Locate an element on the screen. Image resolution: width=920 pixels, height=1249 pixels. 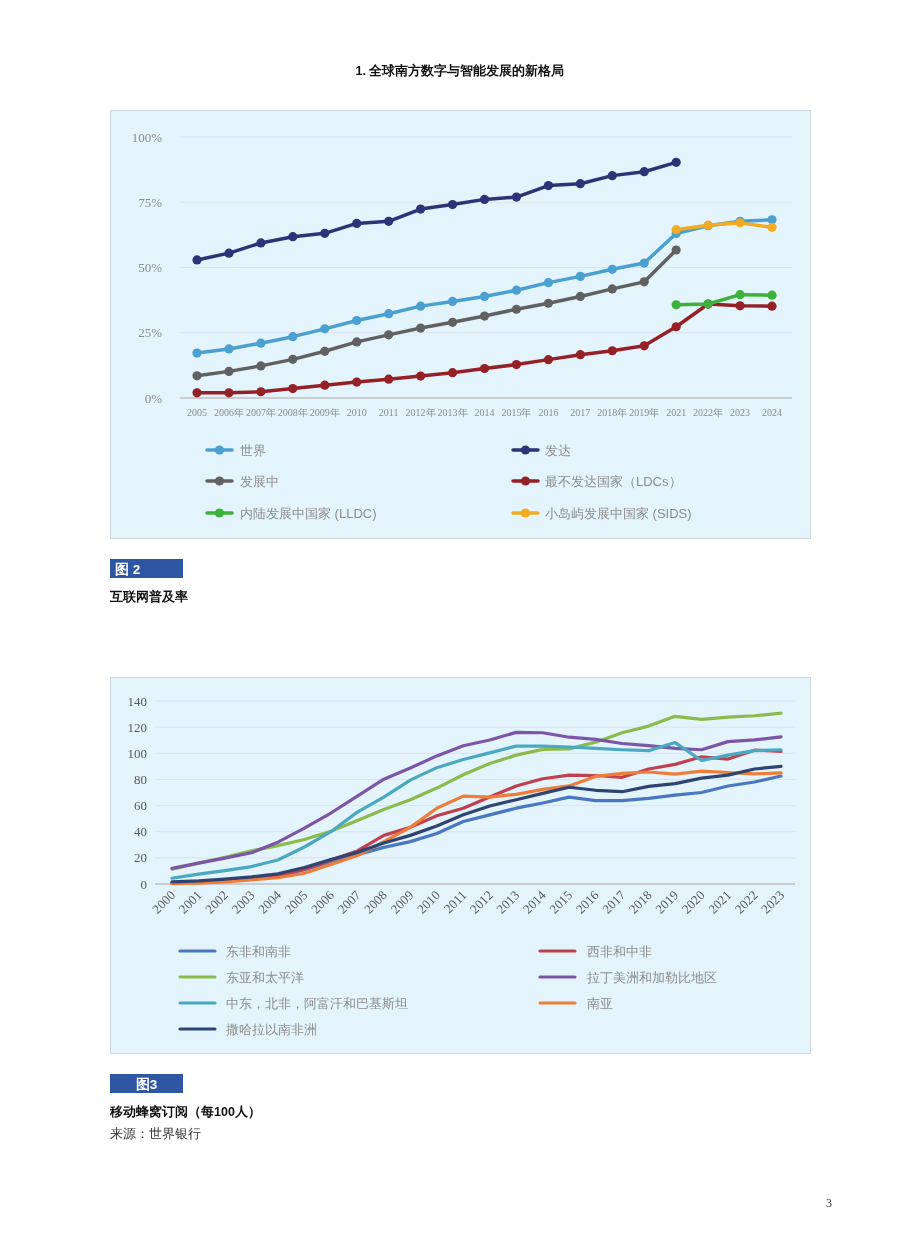
x-tick-label: 2019年 is located at coordinates (644, 412).